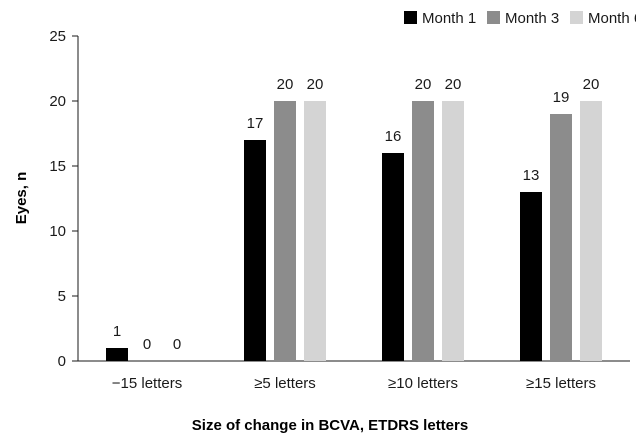 This screenshot has width=636, height=436. I want to click on x-tick-label: ≥5 letters, so click(285, 383).